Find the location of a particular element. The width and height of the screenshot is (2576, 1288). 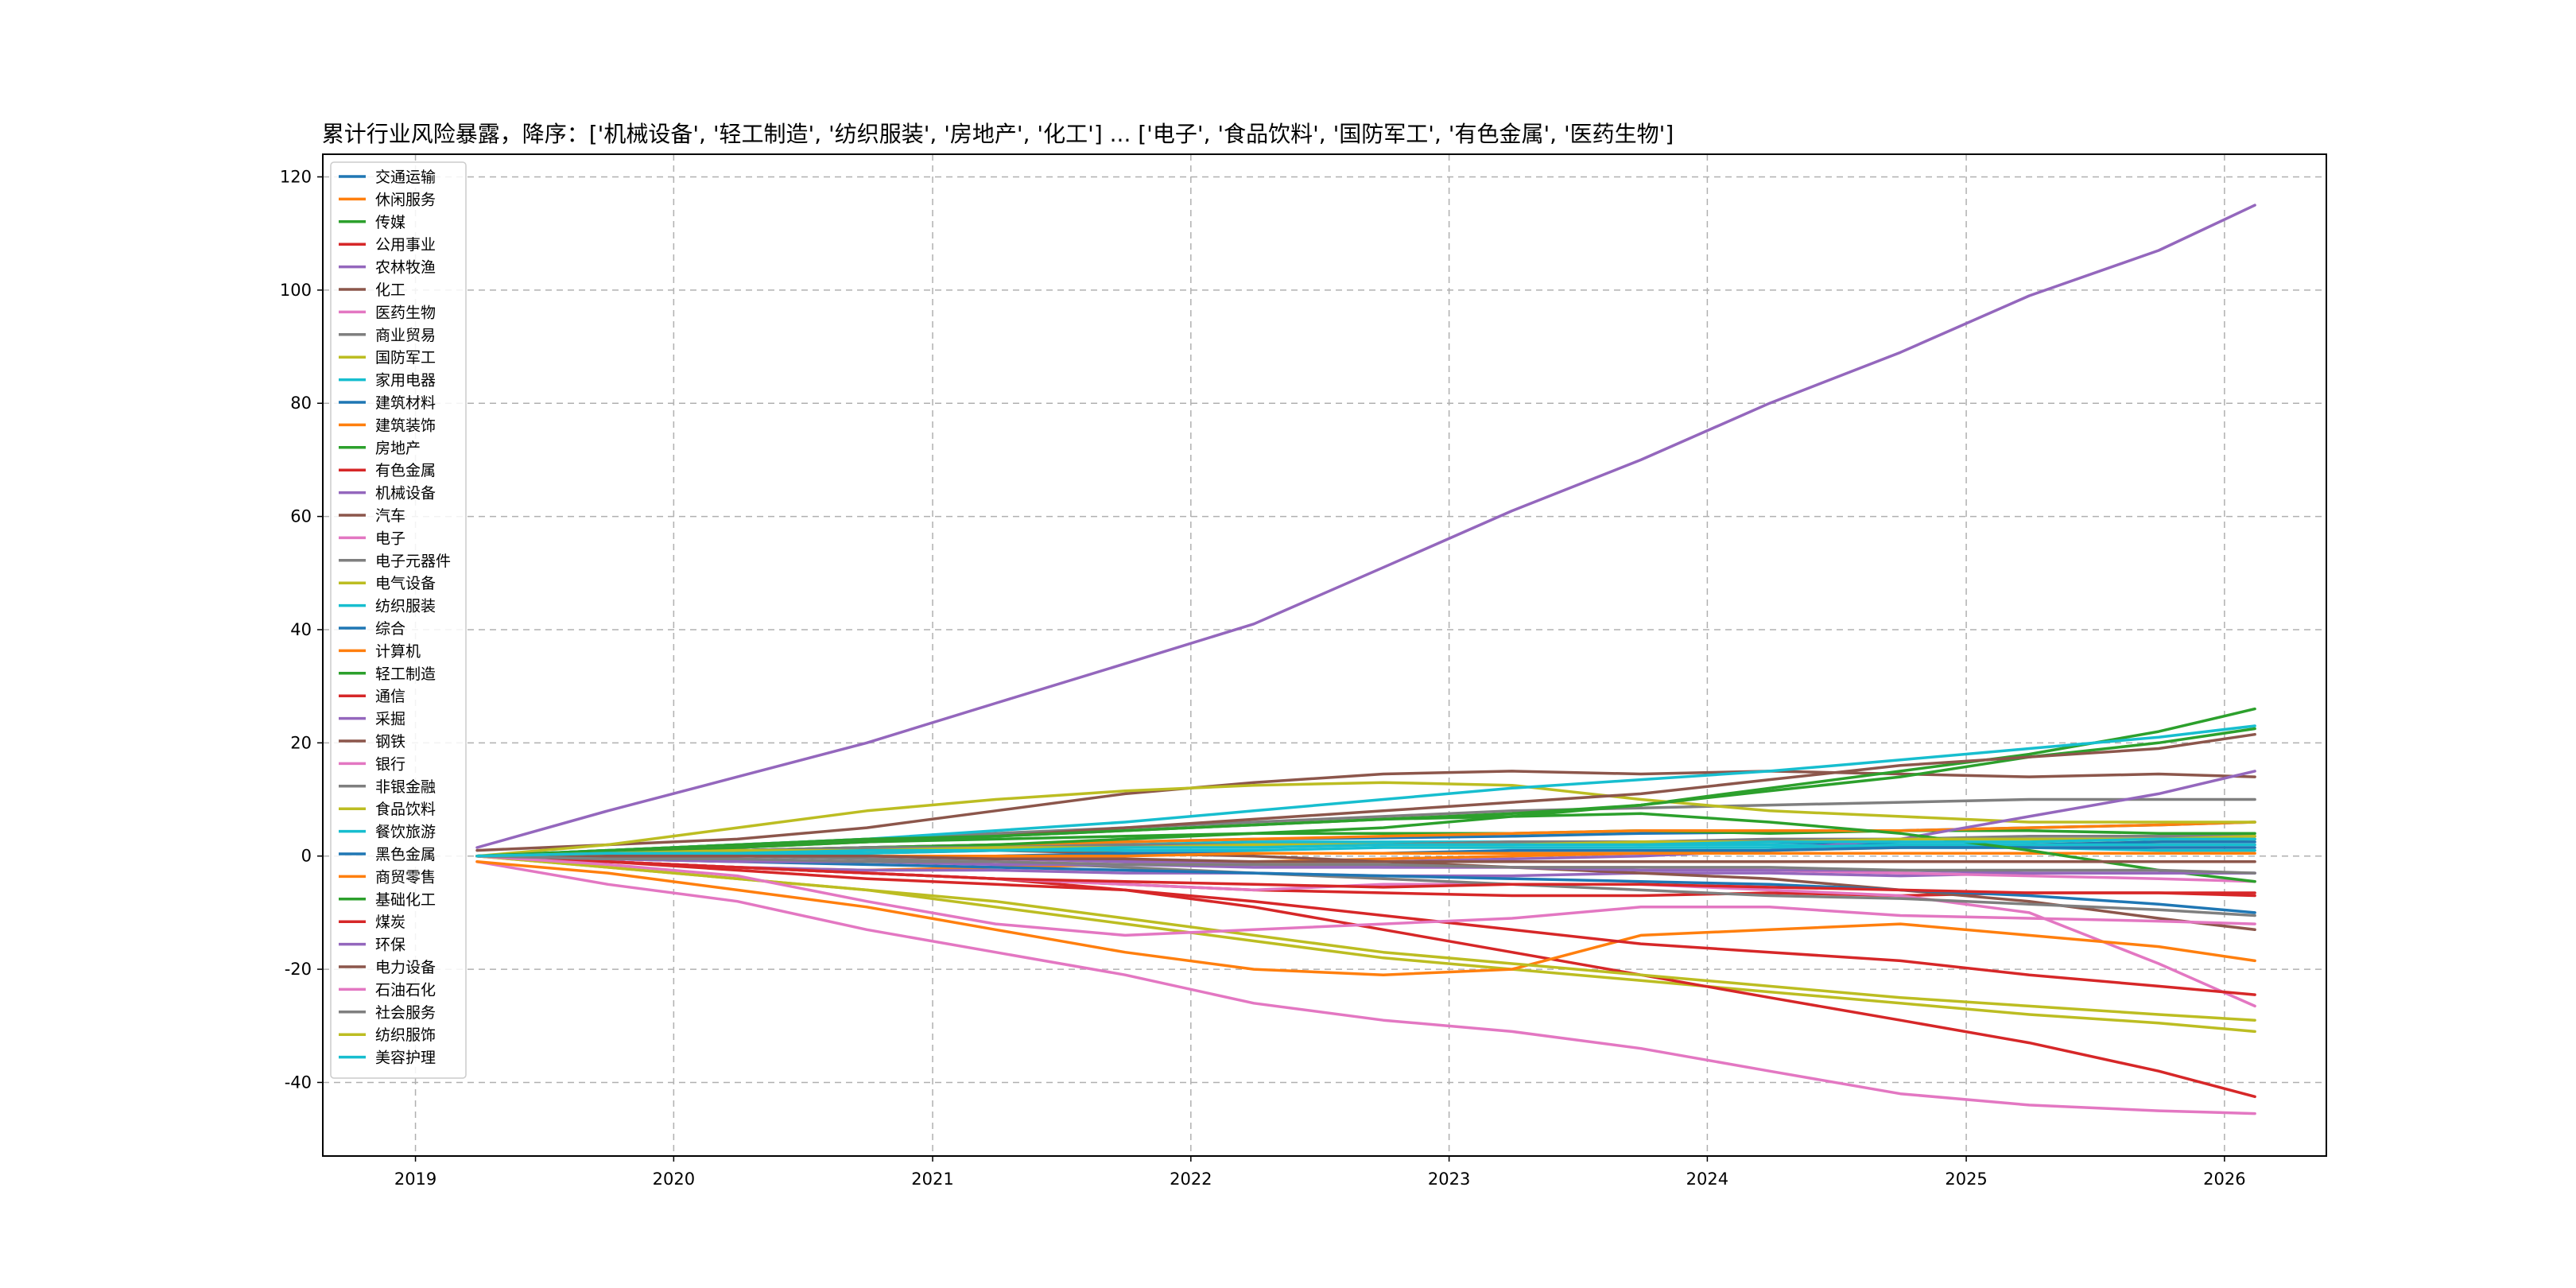

legend-label: 机械设备 is located at coordinates (405, 494).